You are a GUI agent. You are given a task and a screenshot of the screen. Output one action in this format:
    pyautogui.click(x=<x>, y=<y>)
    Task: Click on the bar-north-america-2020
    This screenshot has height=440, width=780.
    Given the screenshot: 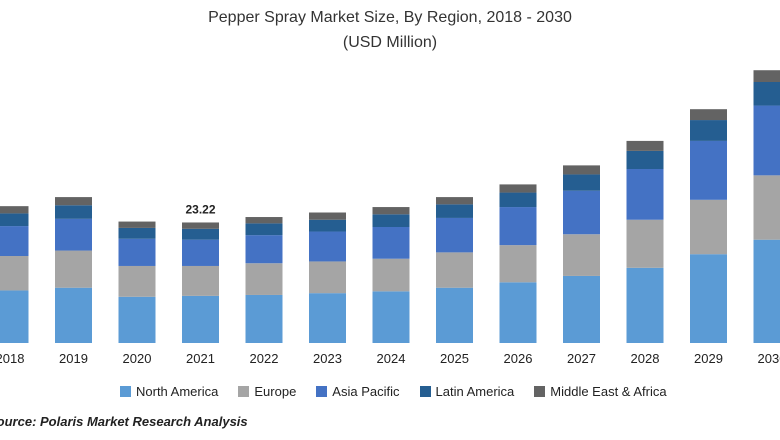 What is the action you would take?
    pyautogui.click(x=137, y=319)
    